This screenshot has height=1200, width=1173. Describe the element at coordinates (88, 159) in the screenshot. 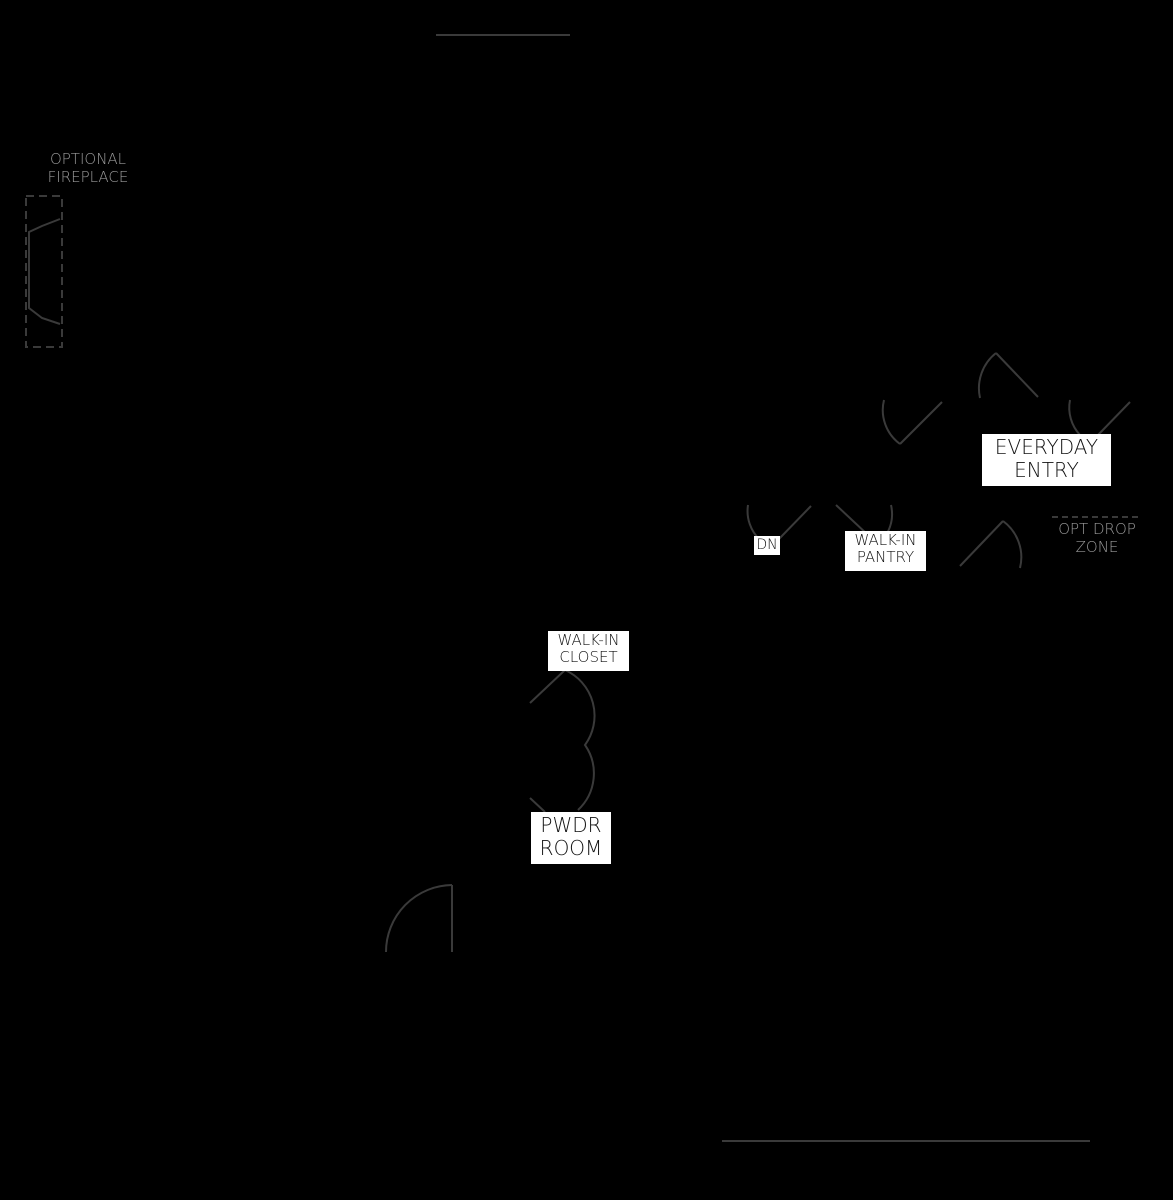

I see `label-line: OPTIONAL` at that location.